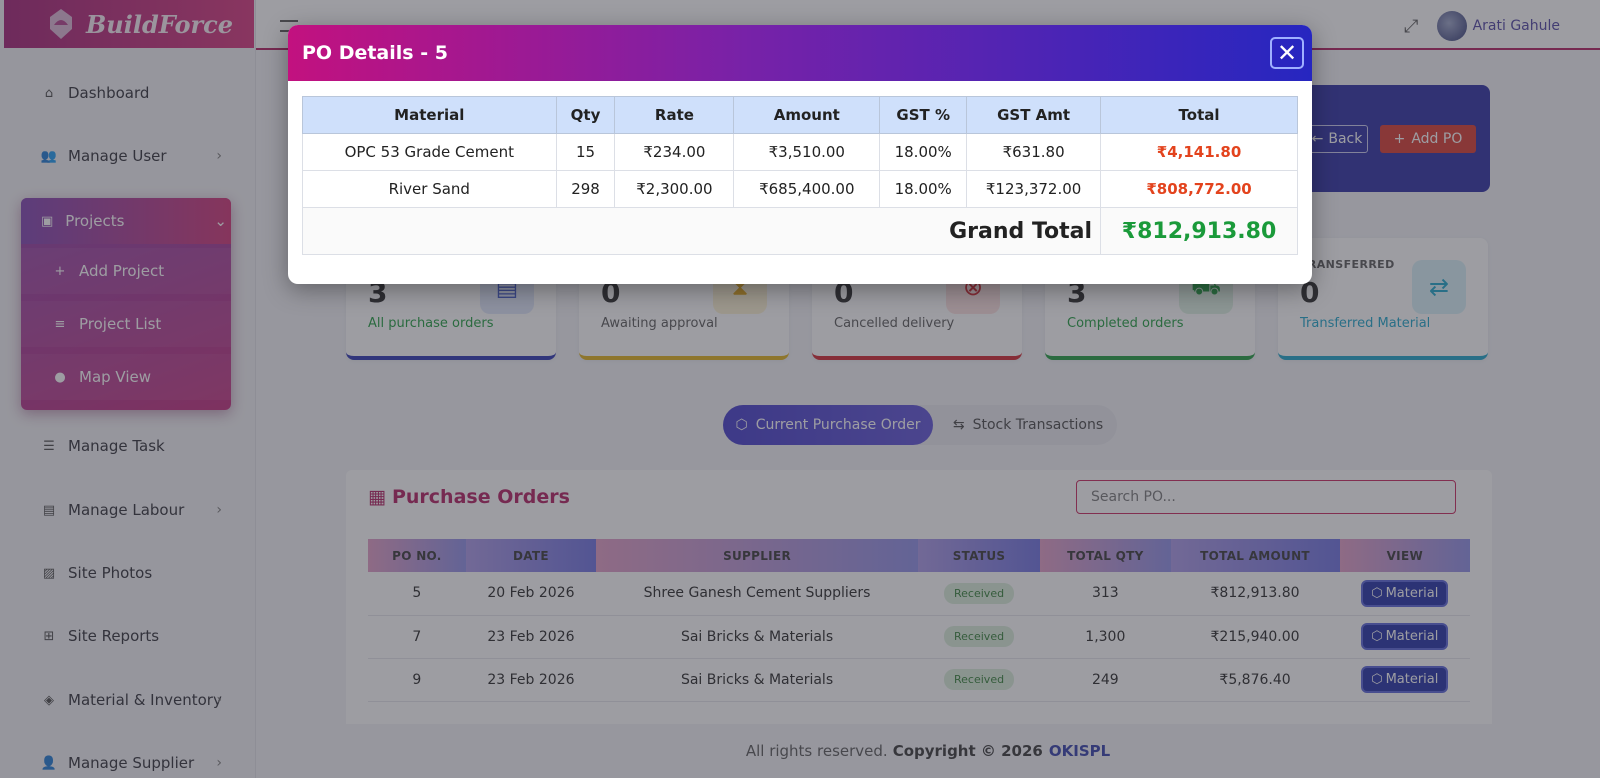 This screenshot has height=778, width=1600. Describe the element at coordinates (429, 115) in the screenshot. I see `column-header: Material` at that location.